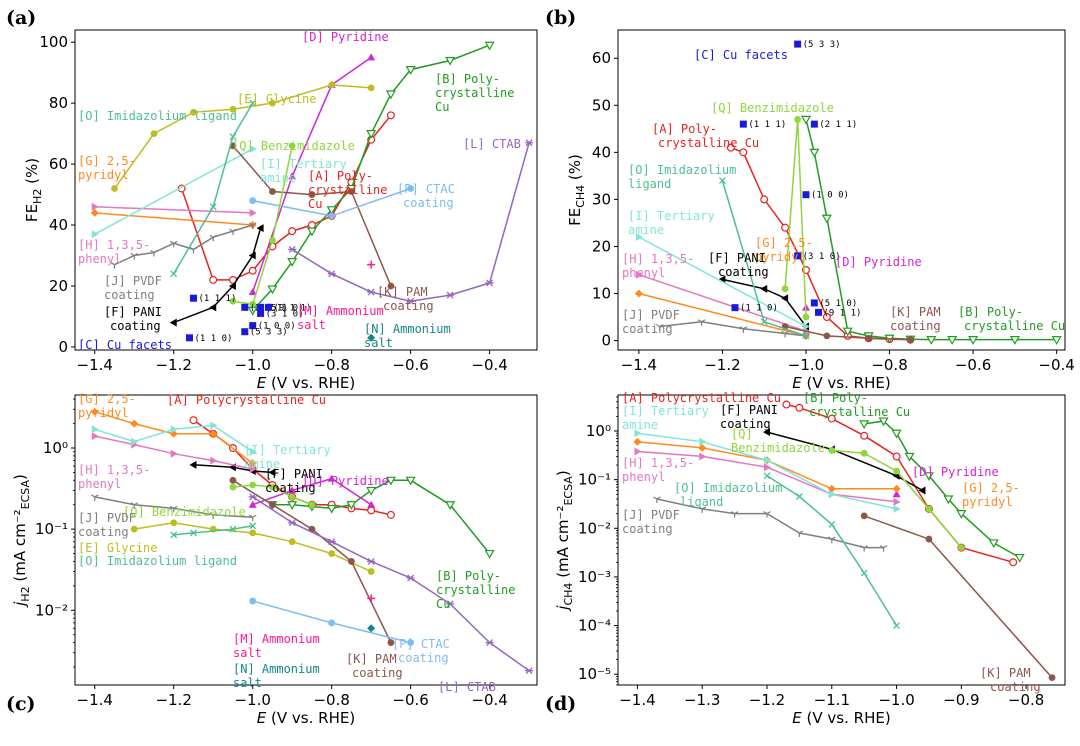  What do you see at coordinates (474, 93) in the screenshot?
I see `annotation-label: crystalline` at bounding box center [474, 93].